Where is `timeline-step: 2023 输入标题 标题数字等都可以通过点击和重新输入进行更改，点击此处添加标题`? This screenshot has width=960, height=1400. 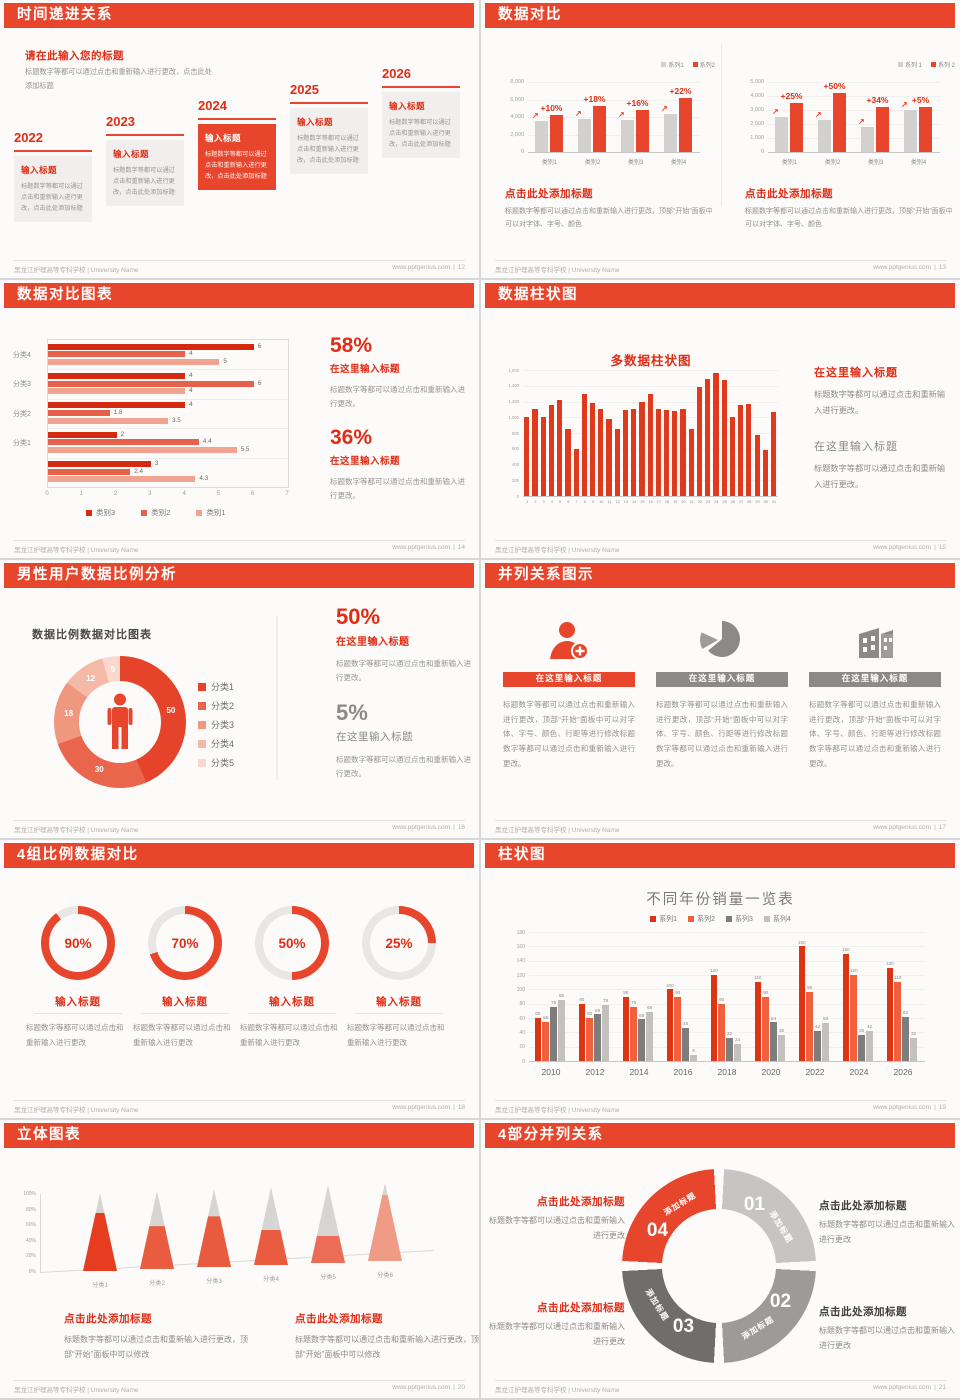
timeline-step: 2023 输入标题 标题数字等都可以通过点击和重新输入进行更改，点击此处添加标题 is located at coordinates (145, 160).